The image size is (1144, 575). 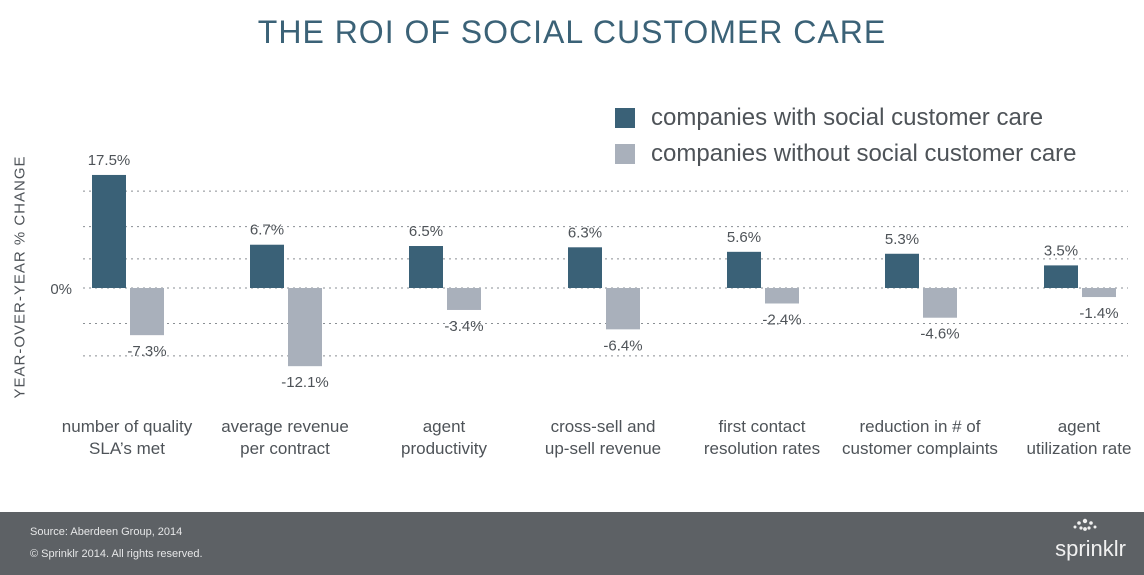 What do you see at coordinates (762, 437) in the screenshot?
I see `category-tick-label: first contact resolution rates` at bounding box center [762, 437].